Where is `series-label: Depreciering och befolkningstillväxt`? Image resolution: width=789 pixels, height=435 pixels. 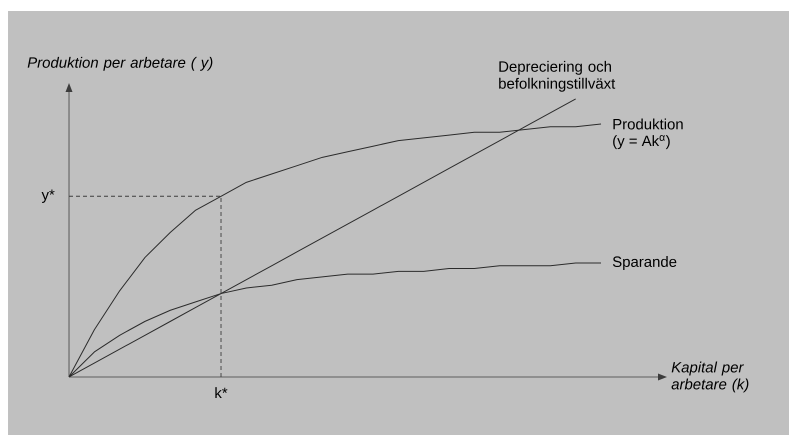
series-label: Depreciering och befolkningstillväxt is located at coordinates (557, 76).